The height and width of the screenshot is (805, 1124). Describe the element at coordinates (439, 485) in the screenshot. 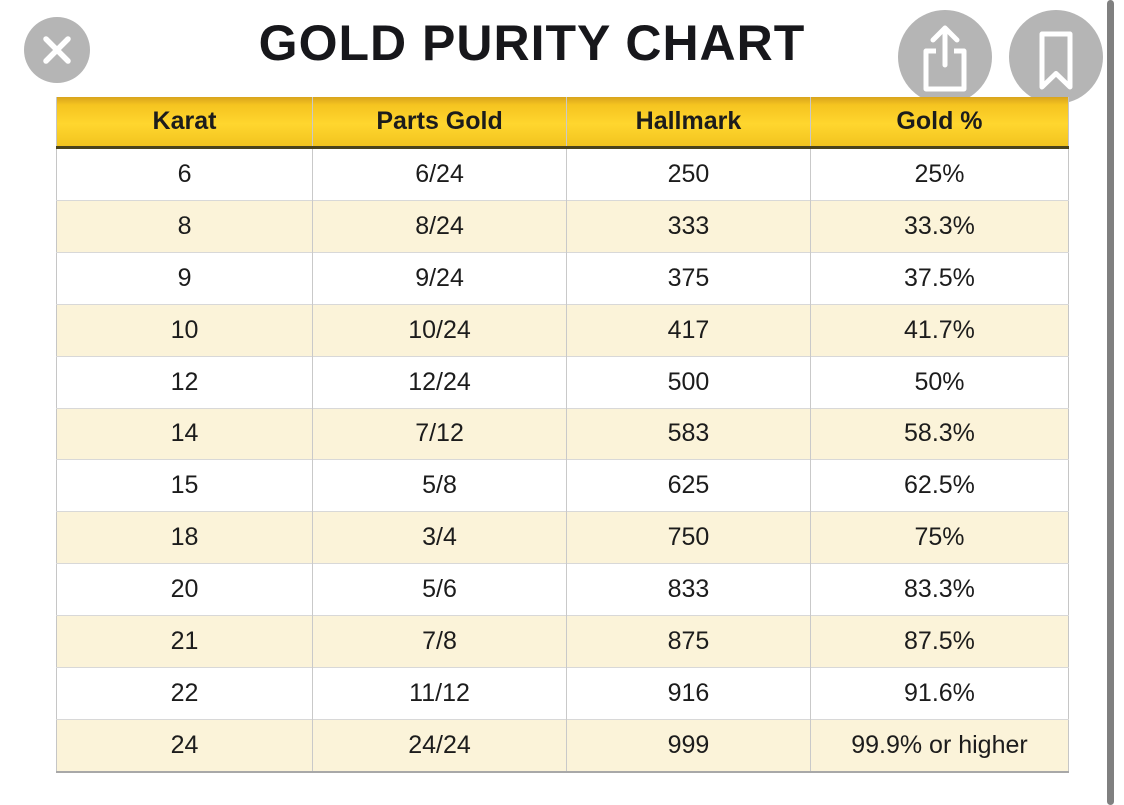

I see `table-cell: 5/8` at that location.